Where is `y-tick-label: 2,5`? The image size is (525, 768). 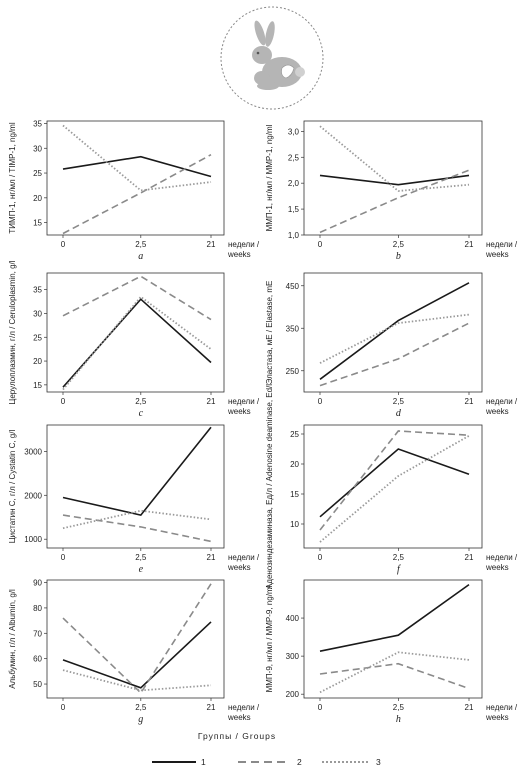 y-tick-label: 2,5 is located at coordinates (294, 157).